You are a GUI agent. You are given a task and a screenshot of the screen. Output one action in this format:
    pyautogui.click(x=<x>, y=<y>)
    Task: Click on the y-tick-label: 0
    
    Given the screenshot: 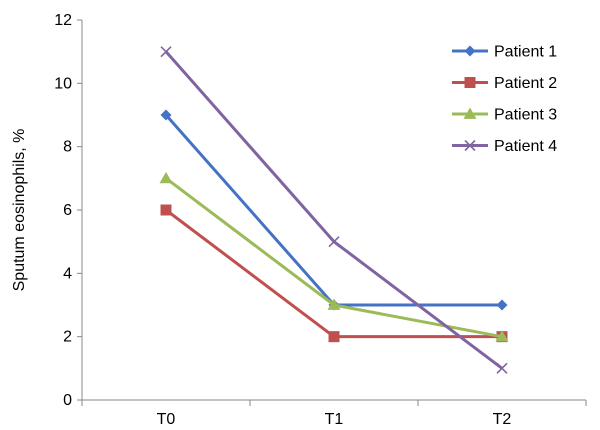 What is the action you would take?
    pyautogui.click(x=67, y=400)
    